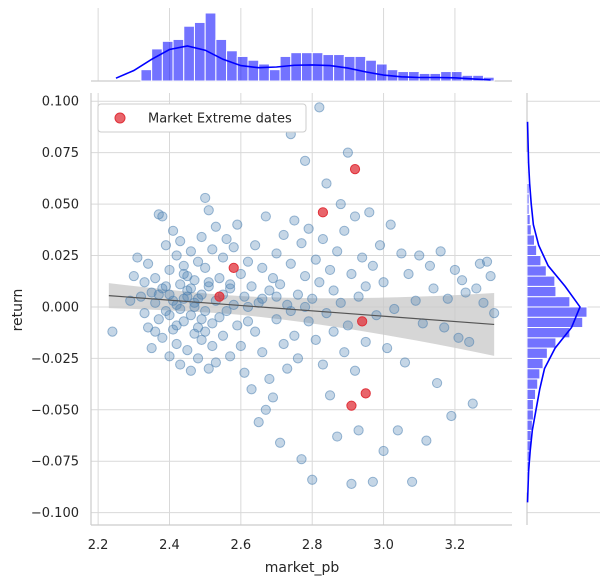 Image resolution: width=609 pixels, height=584 pixels. Describe the element at coordinates (55, 410) in the screenshot. I see `y-tick-label: −0.050` at that location.